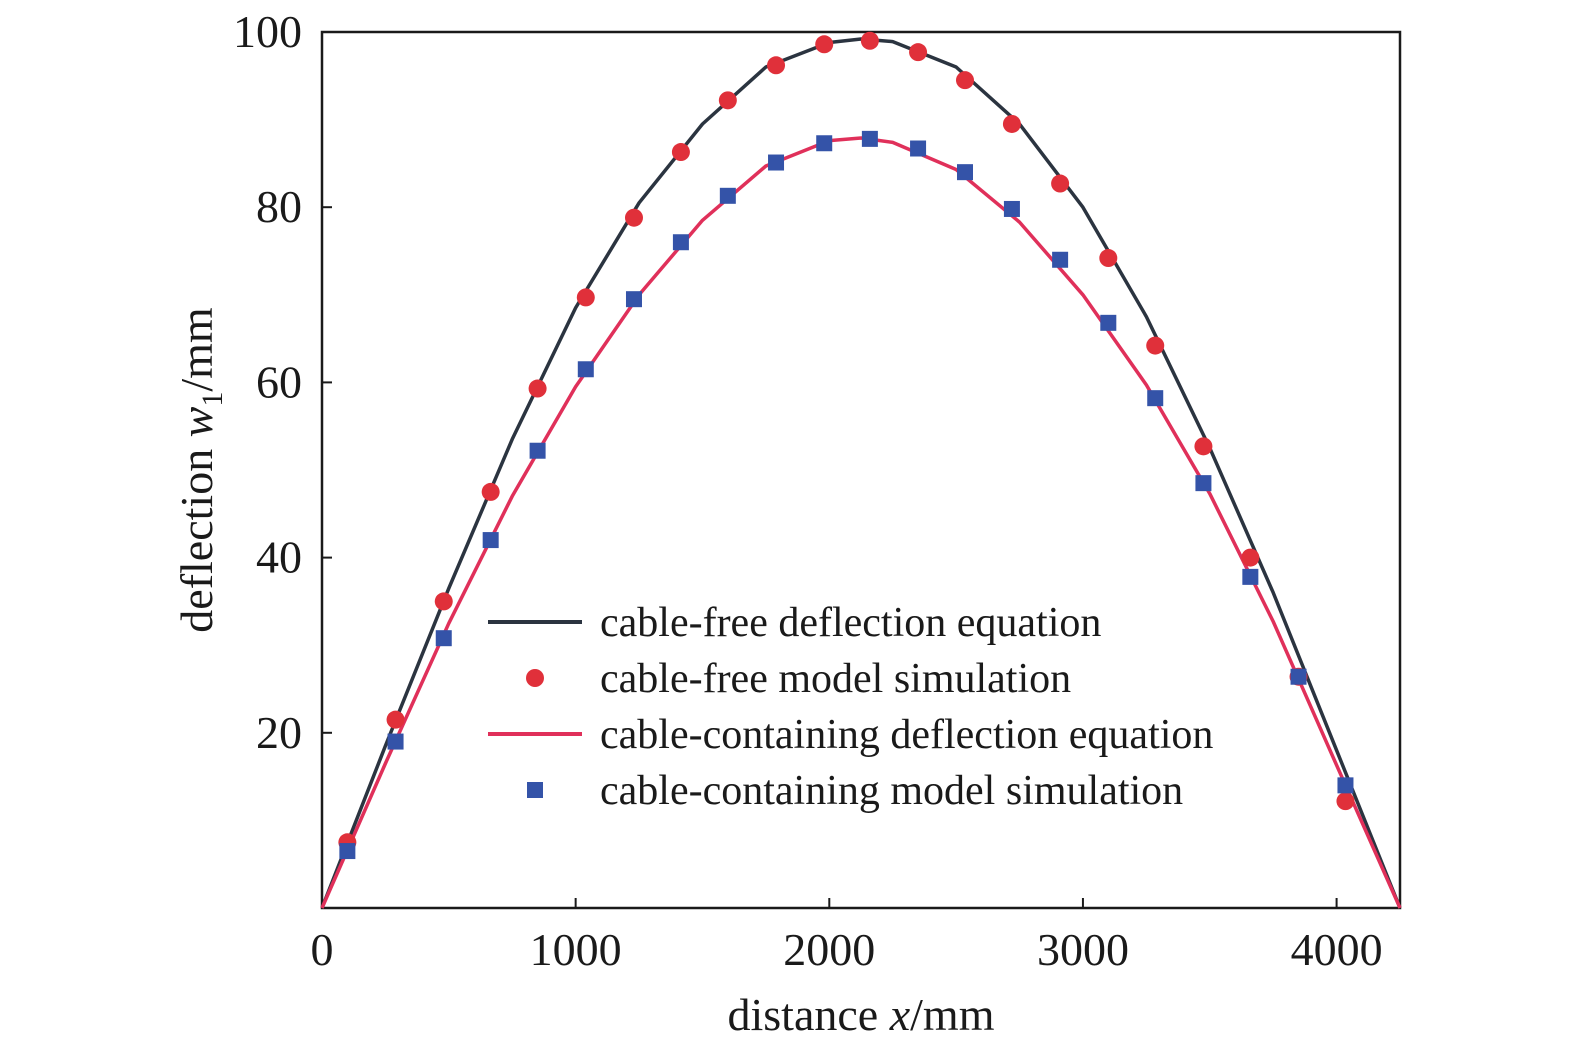  Describe the element at coordinates (576, 949) in the screenshot. I see `x-tick-label: 1000` at that location.